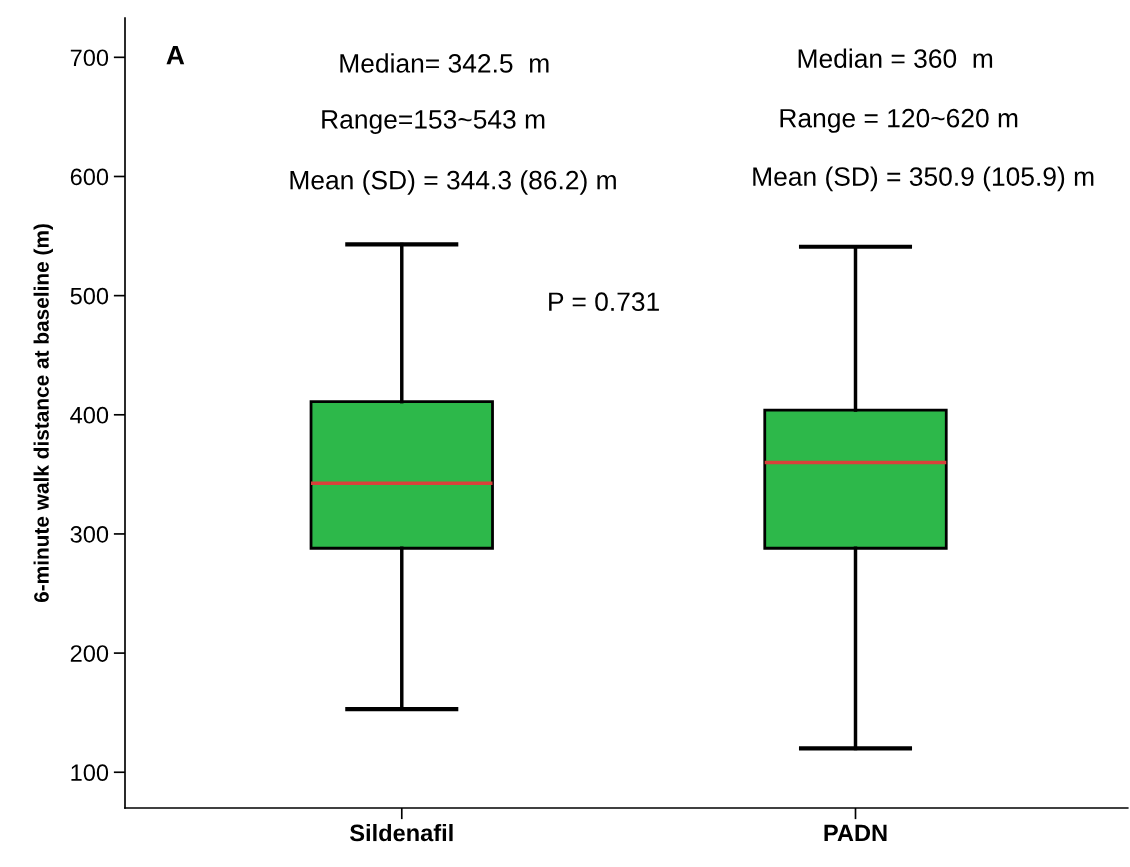 The height and width of the screenshot is (867, 1130). What do you see at coordinates (89, 58) in the screenshot?
I see `y-tick-label: 700` at bounding box center [89, 58].